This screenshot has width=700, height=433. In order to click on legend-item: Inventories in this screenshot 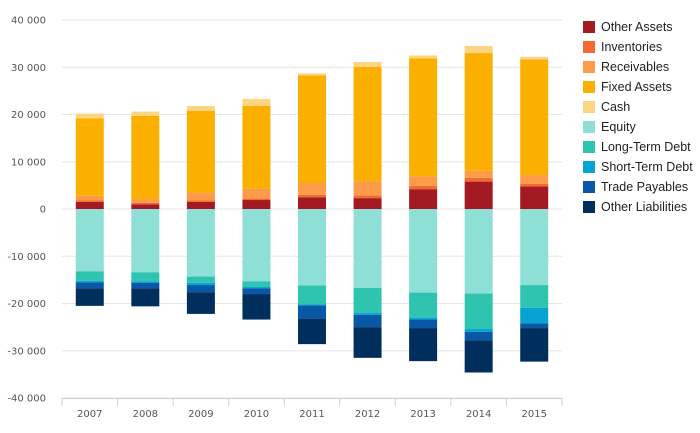, I will do `click(638, 47)`.